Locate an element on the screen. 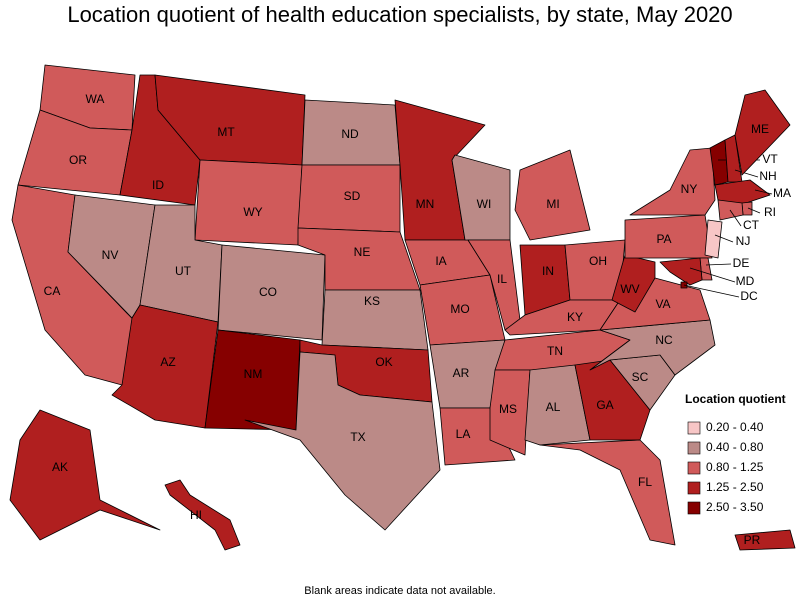  state-label: AR is located at coordinates (461, 373).